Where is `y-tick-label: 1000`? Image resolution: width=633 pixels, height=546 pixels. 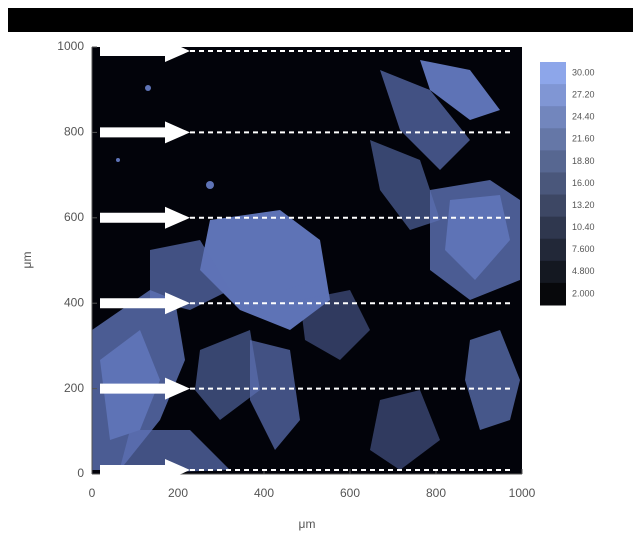 y-tick-label: 1000 is located at coordinates (70, 46).